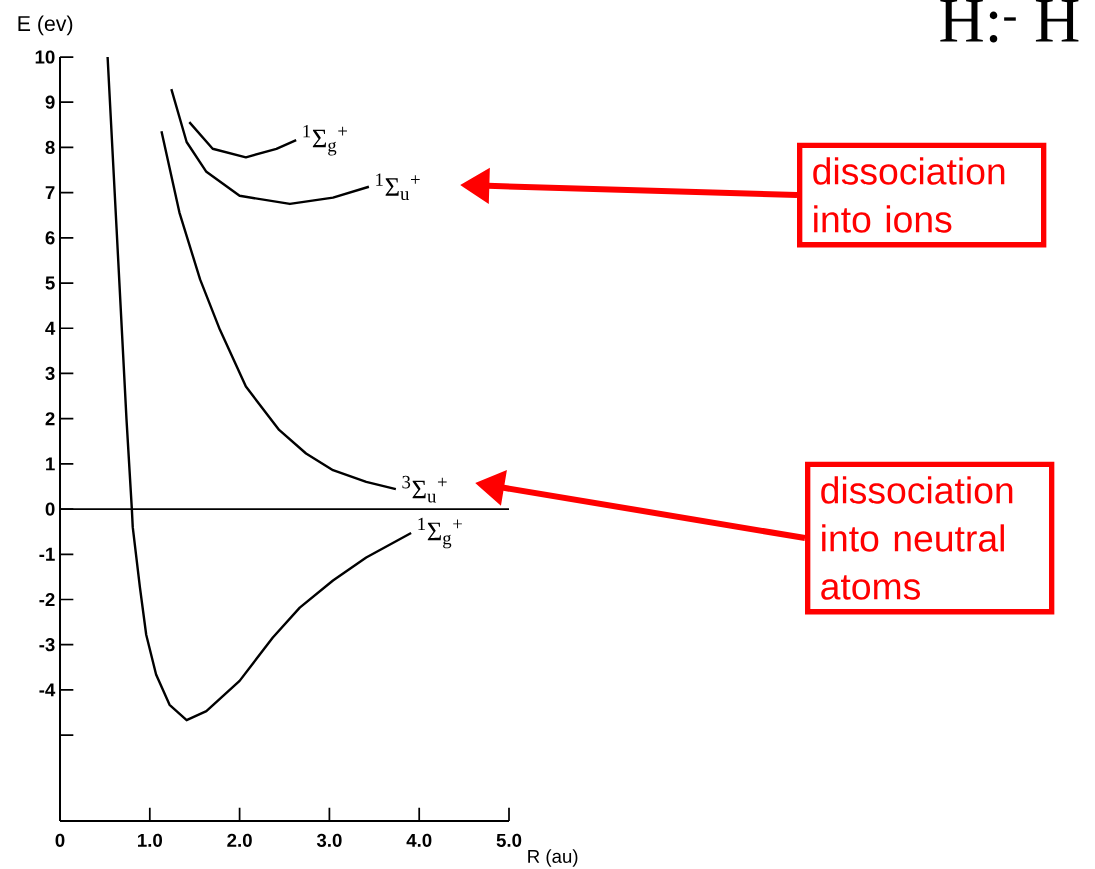  Describe the element at coordinates (424, 489) in the screenshot. I see `series-label: $^{3}$Σ$_{u}$+` at that location.